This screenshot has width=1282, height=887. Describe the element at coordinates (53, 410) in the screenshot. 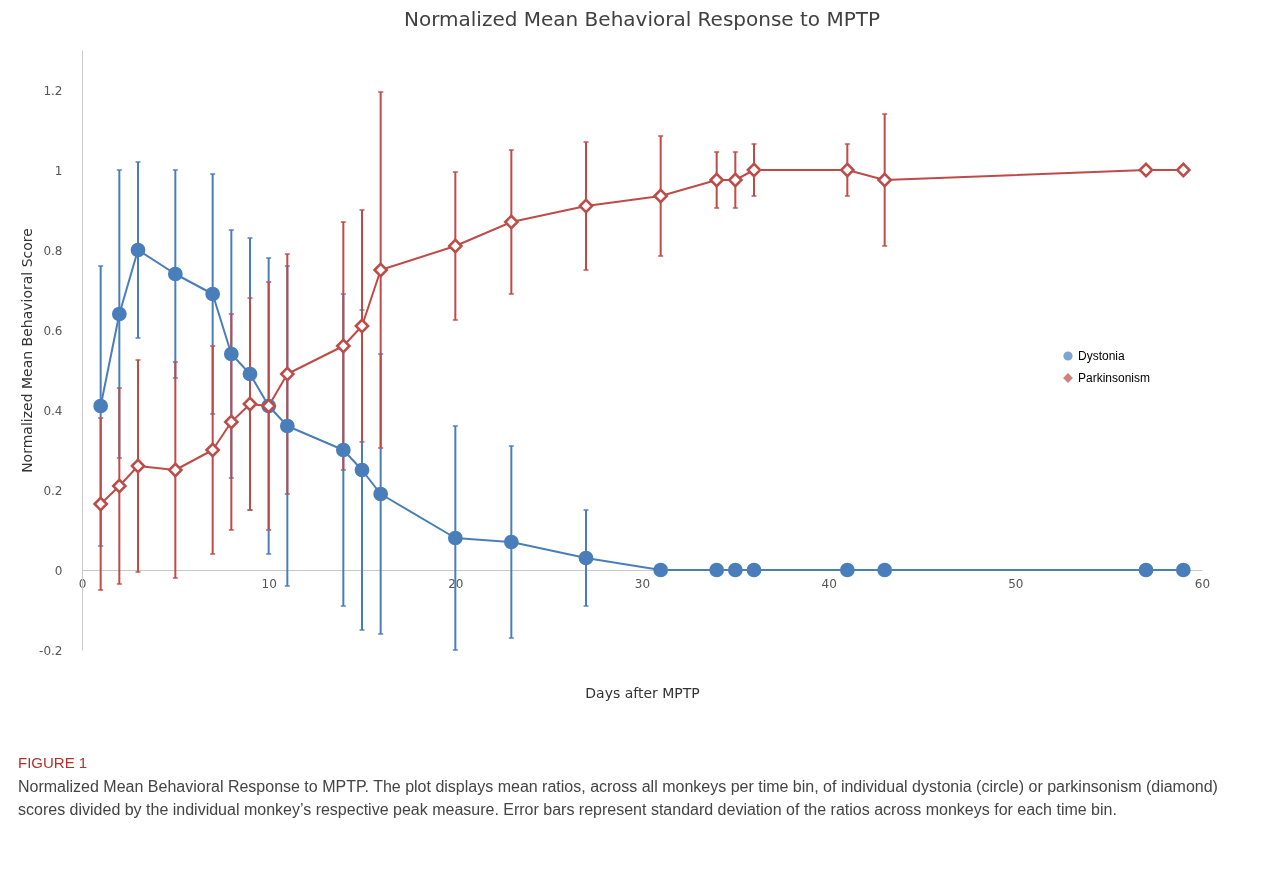

I see `y-tick-label: 0.4` at that location.